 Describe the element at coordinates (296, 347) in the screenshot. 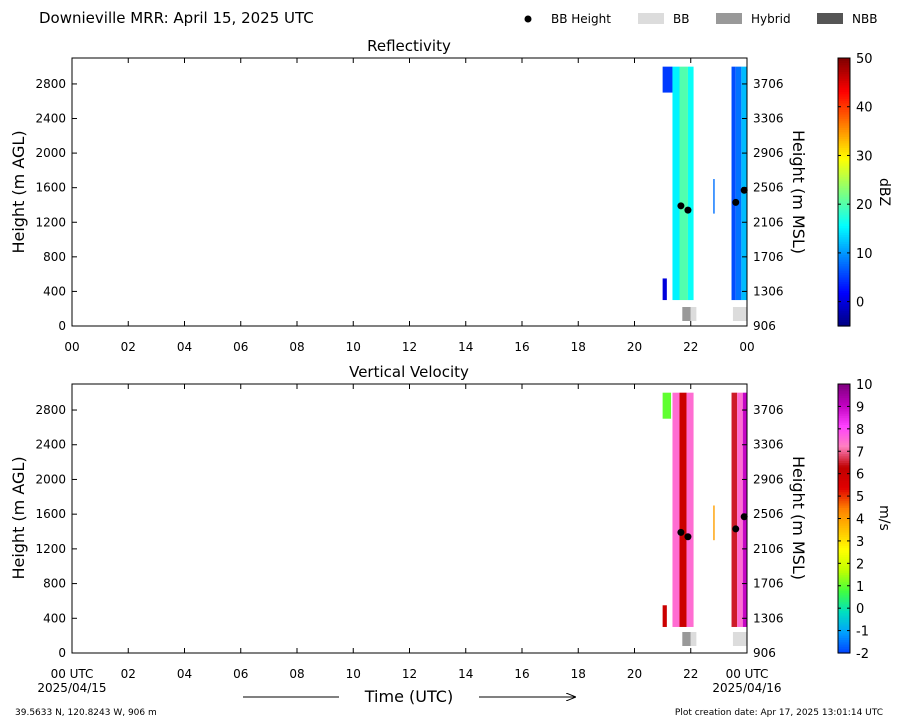

I see `x-tick-label: 08` at that location.